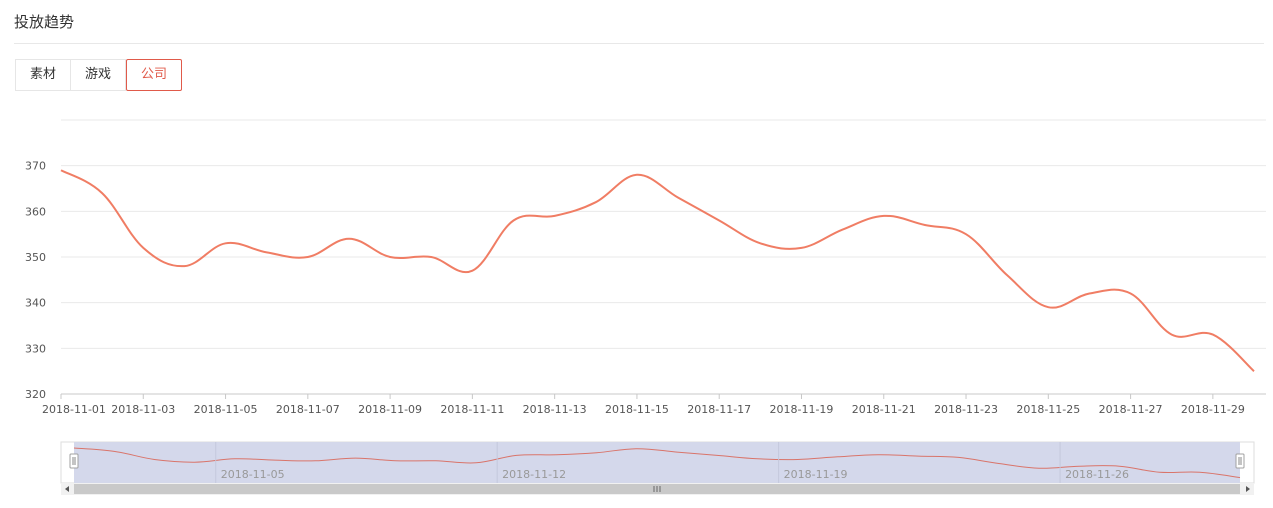  What do you see at coordinates (43, 75) in the screenshot?
I see `tab-material: 素材` at bounding box center [43, 75].